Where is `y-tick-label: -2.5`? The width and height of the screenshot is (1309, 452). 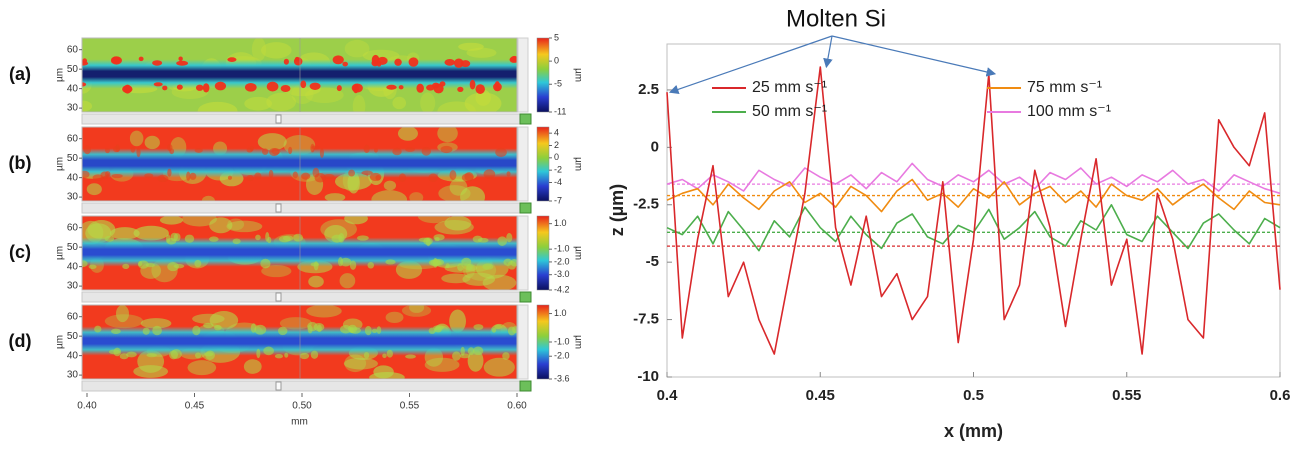
y-tick-label: -2.5 is located at coordinates (646, 204).